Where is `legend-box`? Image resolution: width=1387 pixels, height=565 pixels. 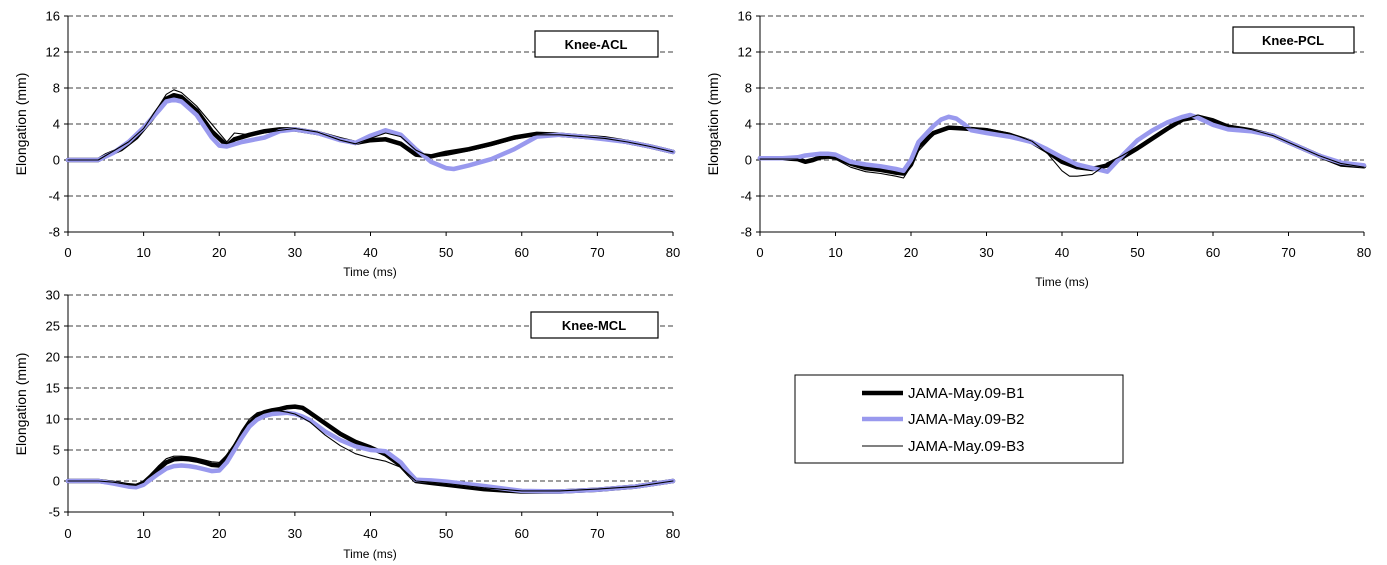 legend-box is located at coordinates (959, 419).